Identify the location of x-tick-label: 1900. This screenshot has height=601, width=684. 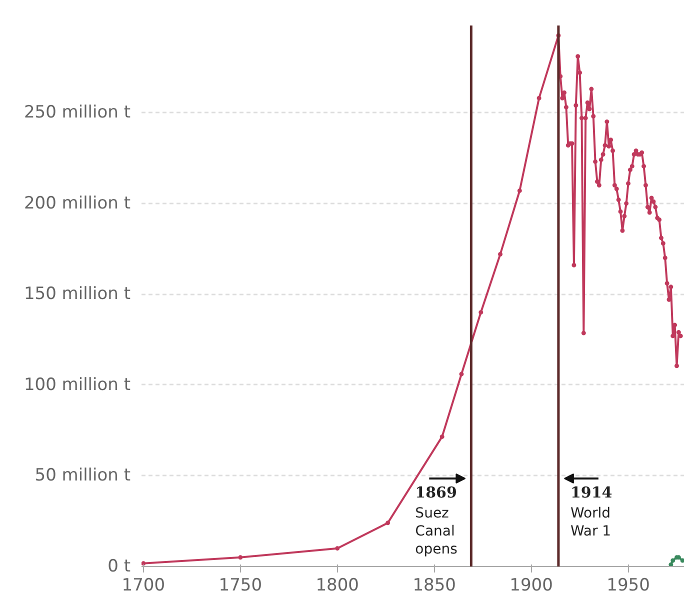
(531, 586).